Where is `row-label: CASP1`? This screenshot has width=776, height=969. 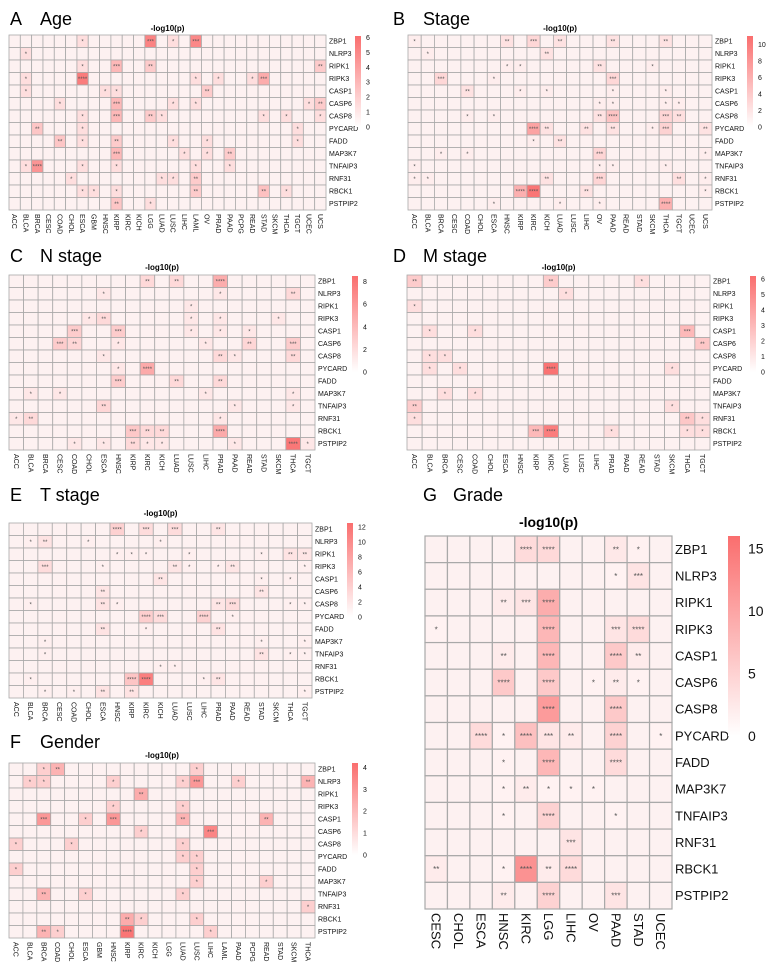
row-label: CASP1 is located at coordinates (726, 92).